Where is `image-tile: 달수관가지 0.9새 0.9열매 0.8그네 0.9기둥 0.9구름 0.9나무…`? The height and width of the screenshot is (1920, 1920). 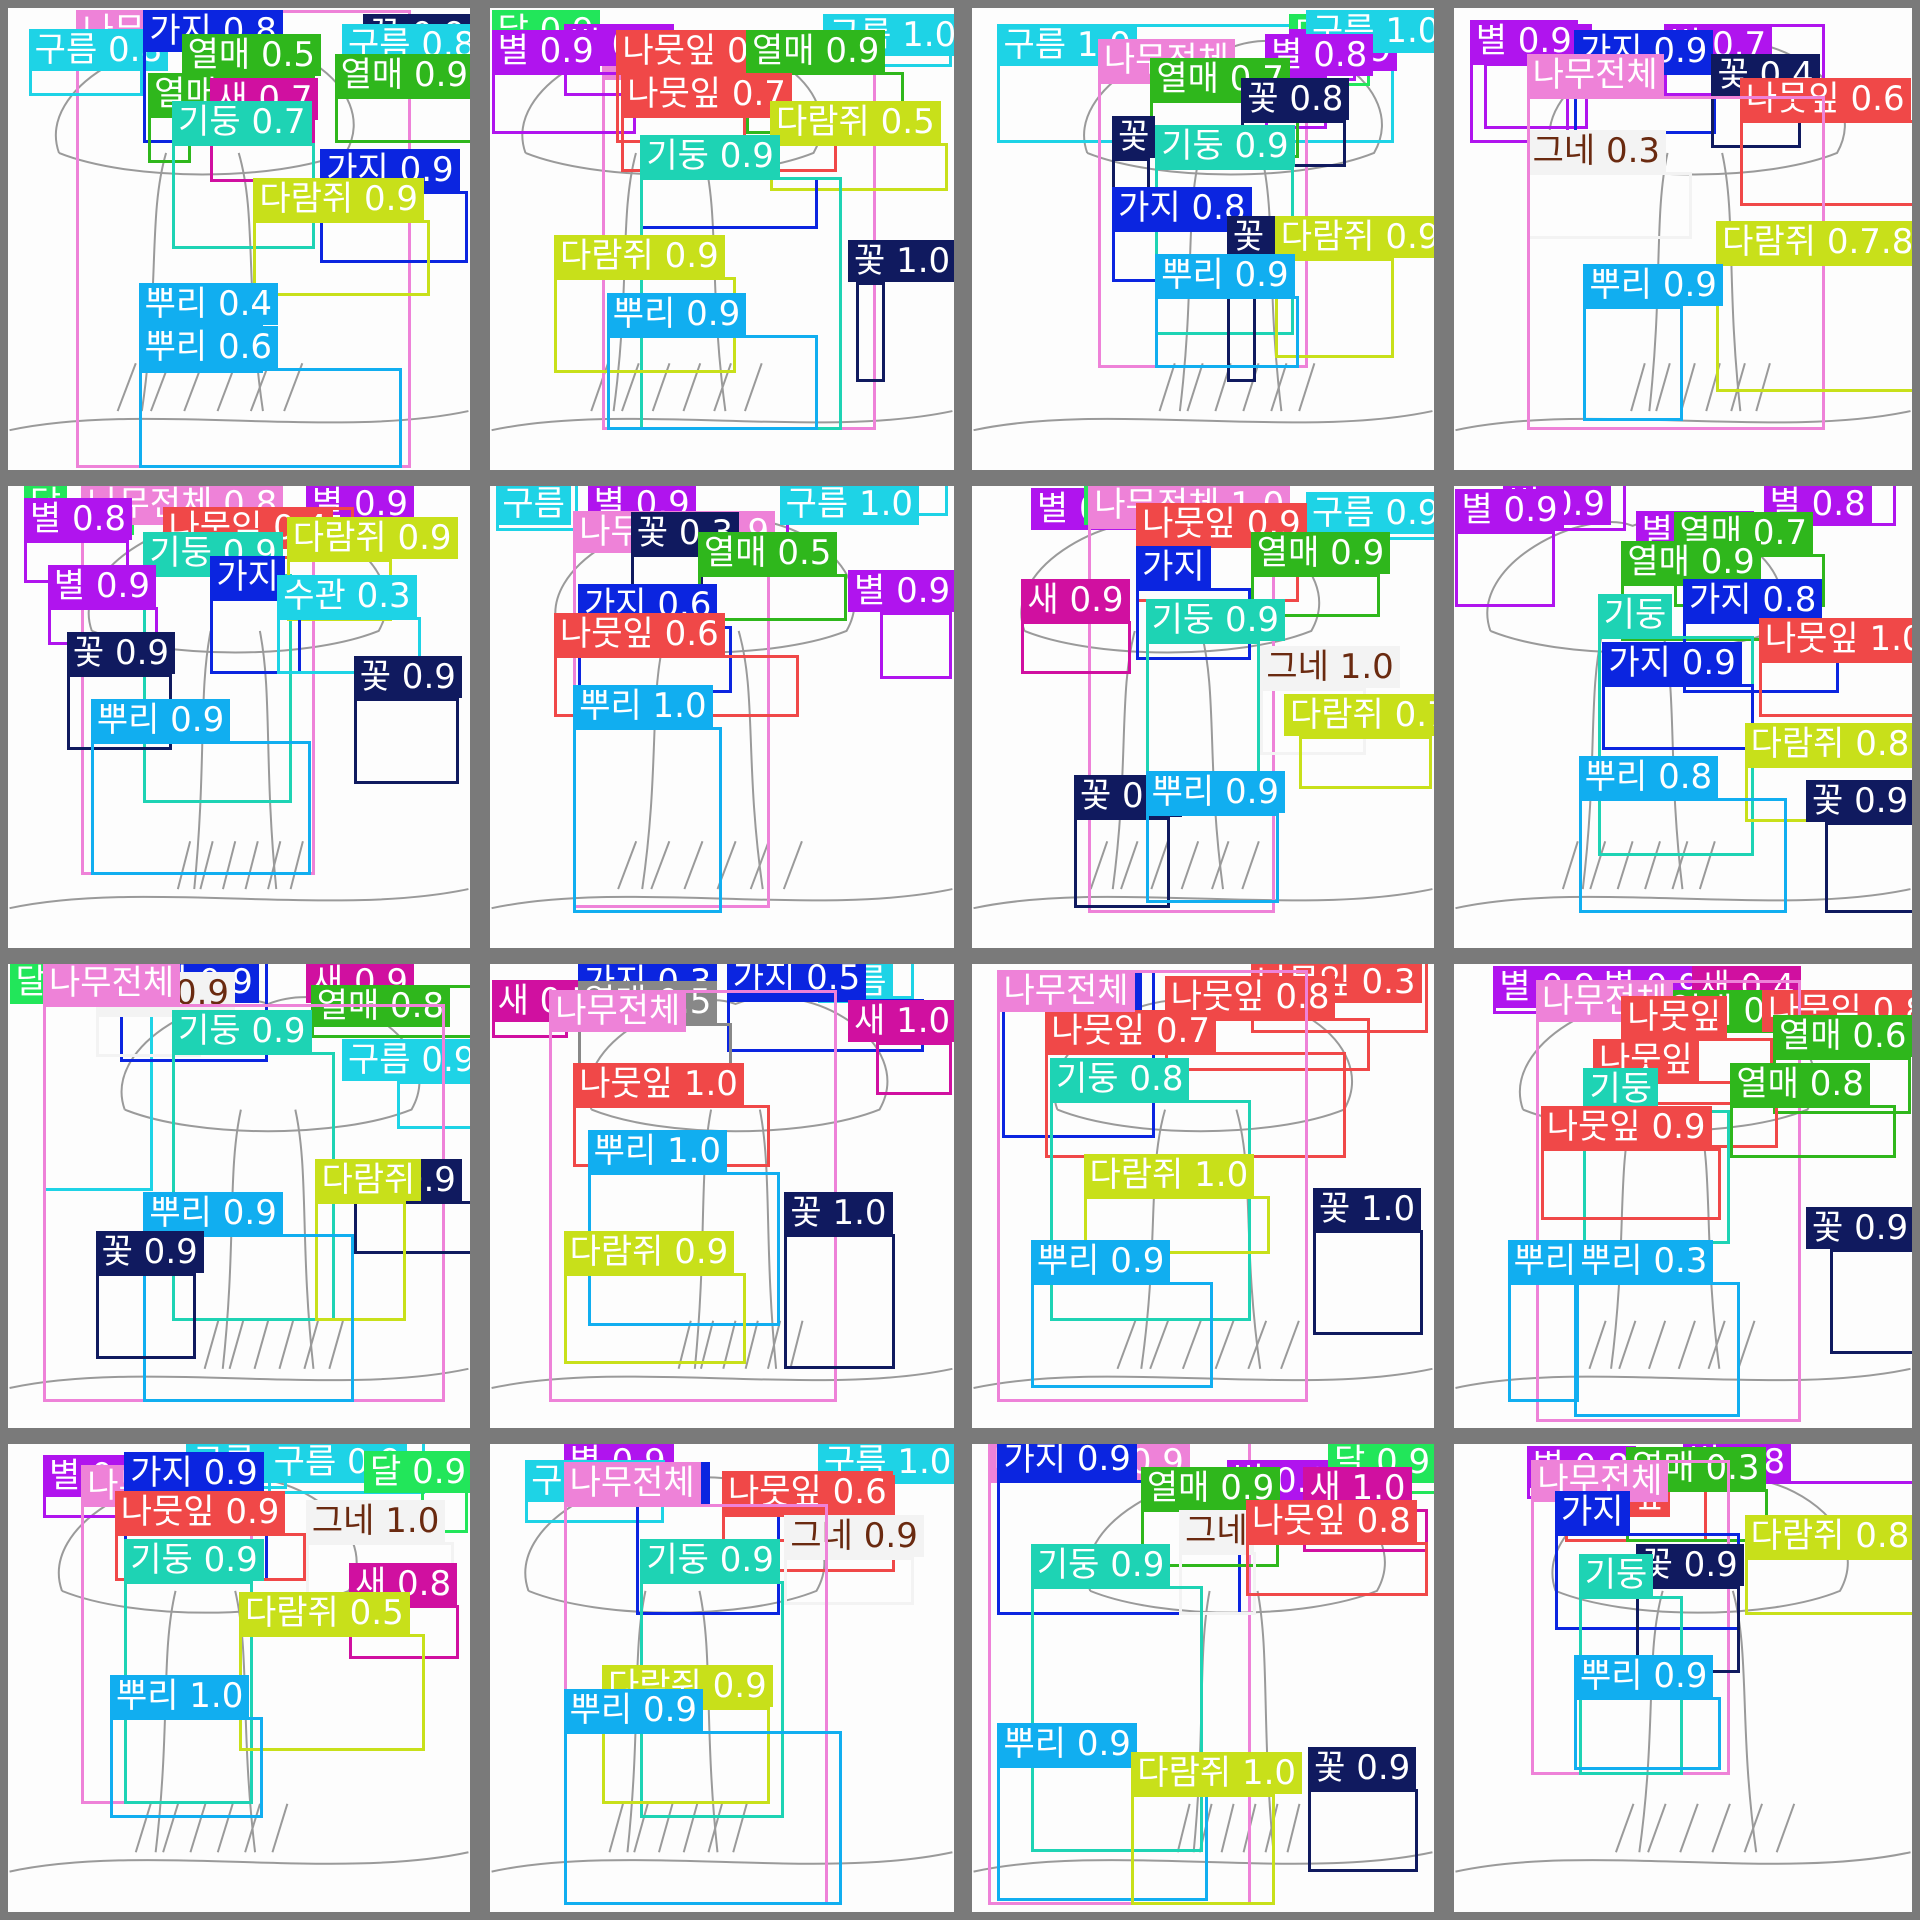
image-tile: 달수관가지 0.9새 0.9열매 0.8그네 0.9기둥 0.9구름 0.9나무… is located at coordinates (239, 1196).